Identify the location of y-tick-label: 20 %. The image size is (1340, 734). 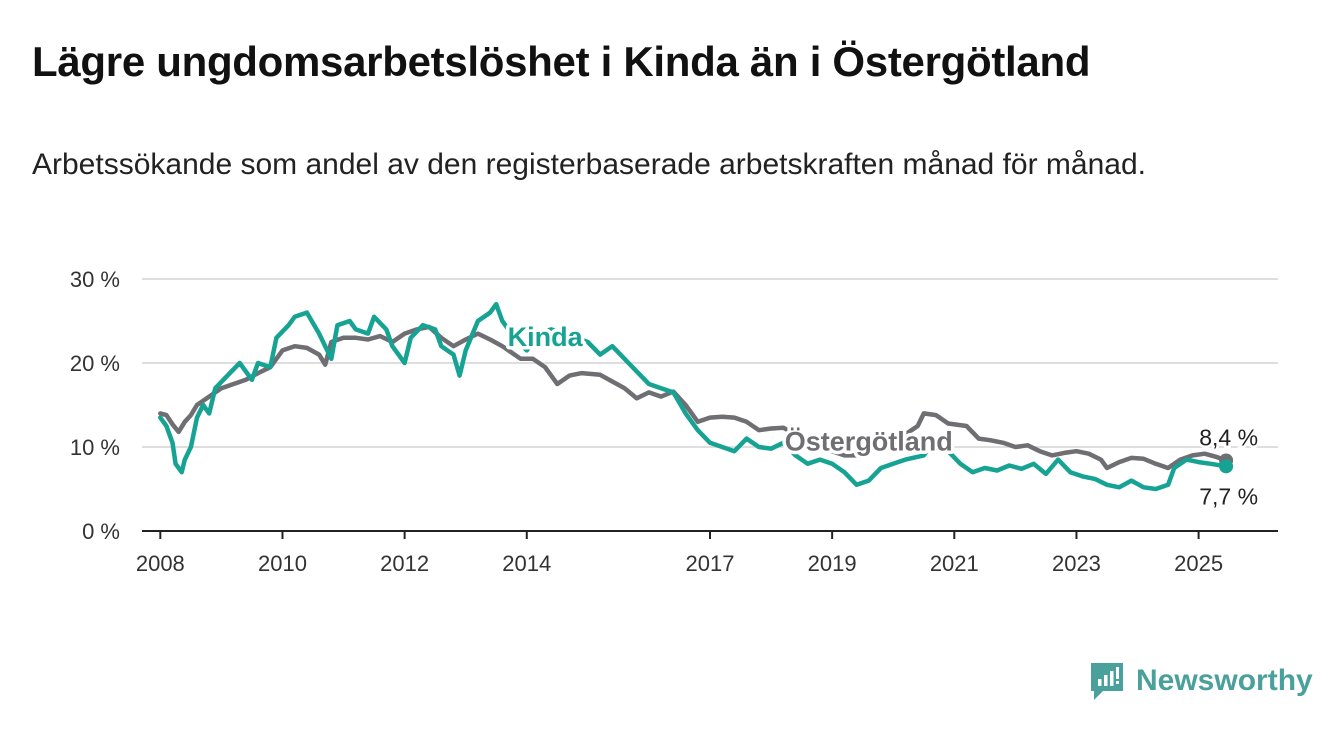
(95, 363).